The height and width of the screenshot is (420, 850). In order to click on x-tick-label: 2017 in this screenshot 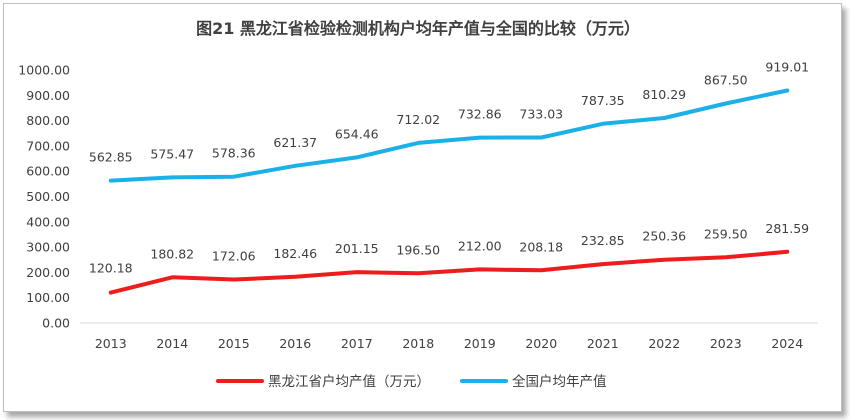, I will do `click(357, 343)`.